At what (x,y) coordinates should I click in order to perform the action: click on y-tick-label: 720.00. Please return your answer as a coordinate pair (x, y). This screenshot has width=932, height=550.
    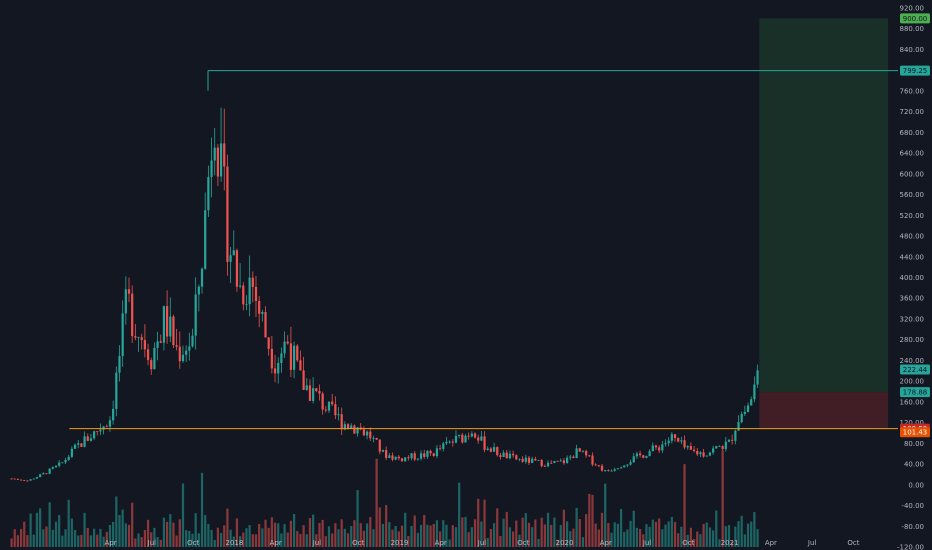
    Looking at the image, I should click on (912, 112).